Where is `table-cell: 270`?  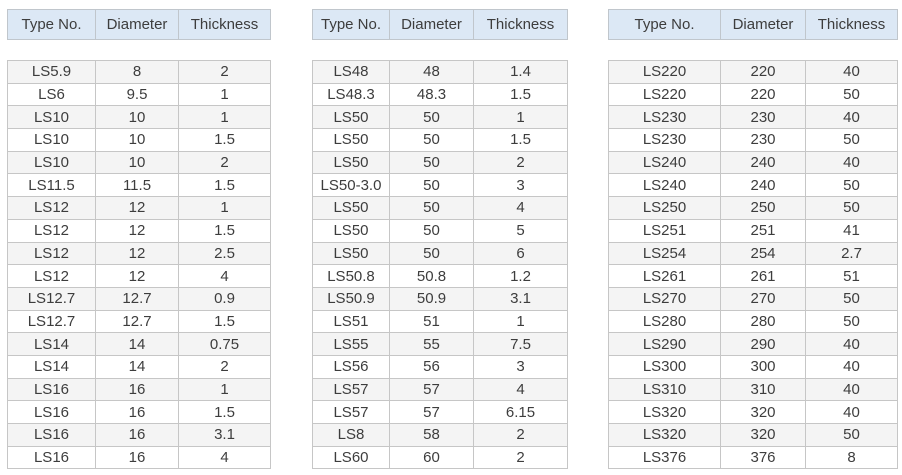 table-cell: 270 is located at coordinates (763, 298).